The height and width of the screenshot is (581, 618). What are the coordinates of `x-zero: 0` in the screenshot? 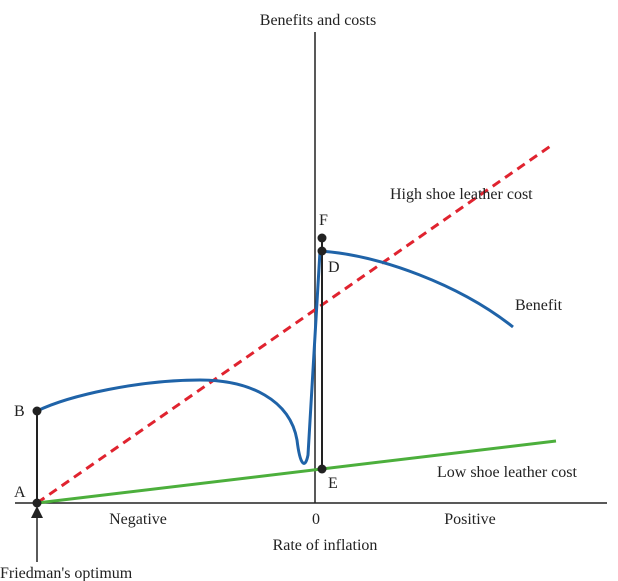 It's located at (316, 519).